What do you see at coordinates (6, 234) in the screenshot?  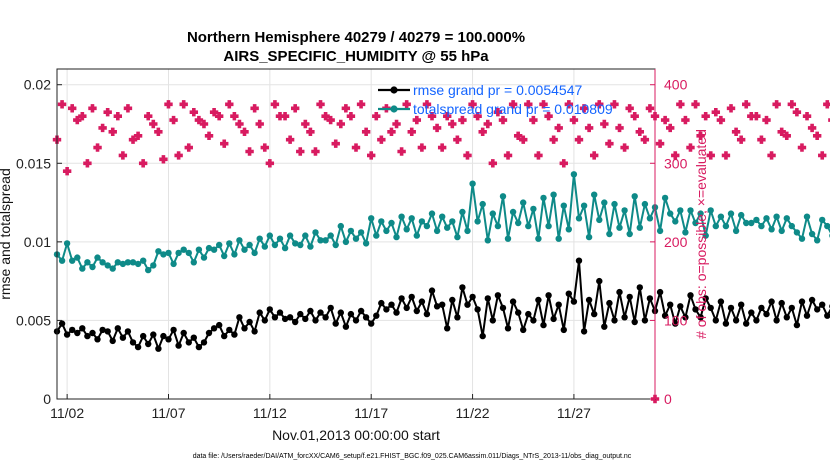 I see `y-axis-label: rmse and totalspread` at bounding box center [6, 234].